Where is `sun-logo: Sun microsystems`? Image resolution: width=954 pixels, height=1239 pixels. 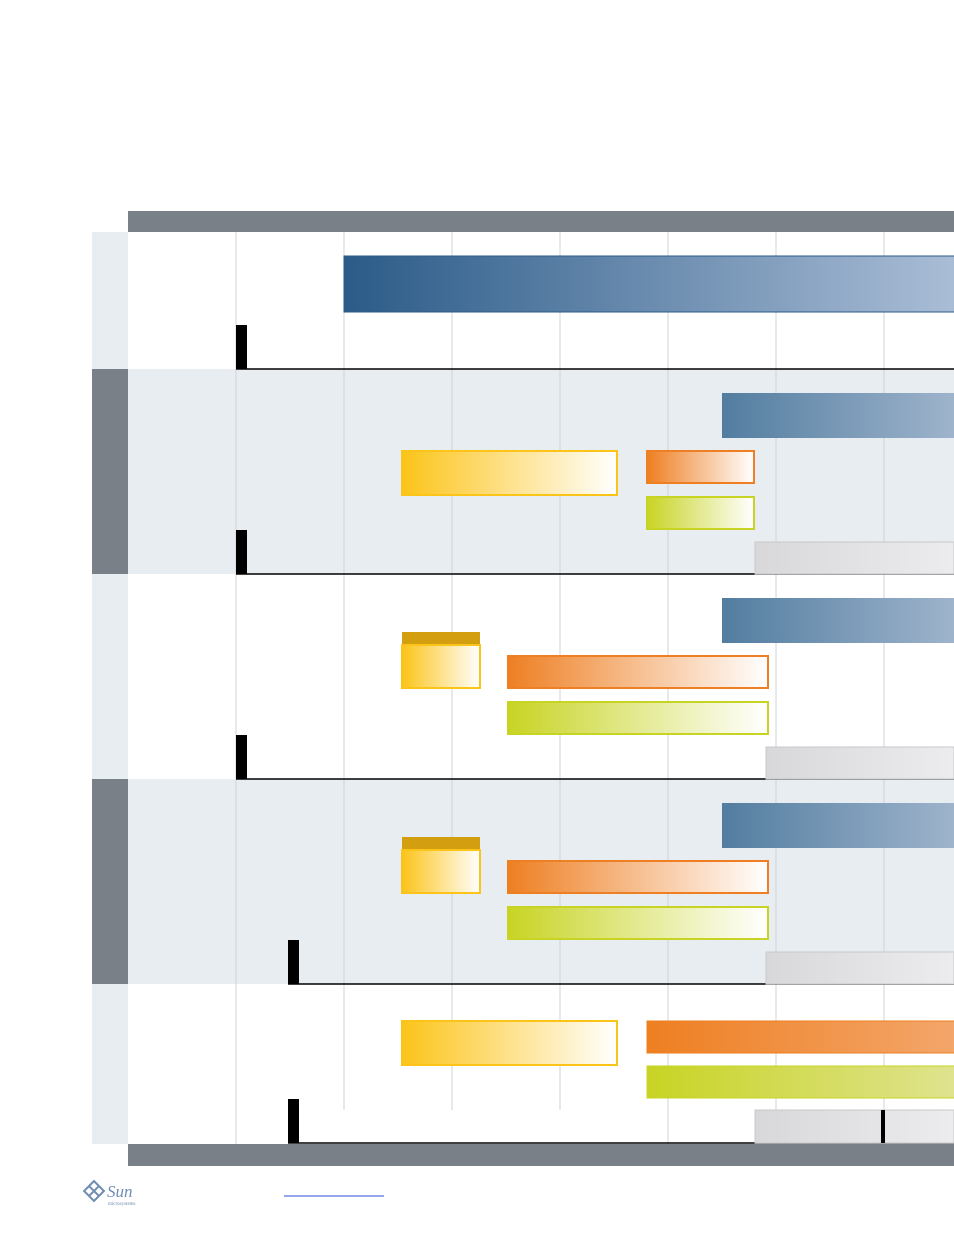 sun-logo: Sun microsystems is located at coordinates (109, 1193).